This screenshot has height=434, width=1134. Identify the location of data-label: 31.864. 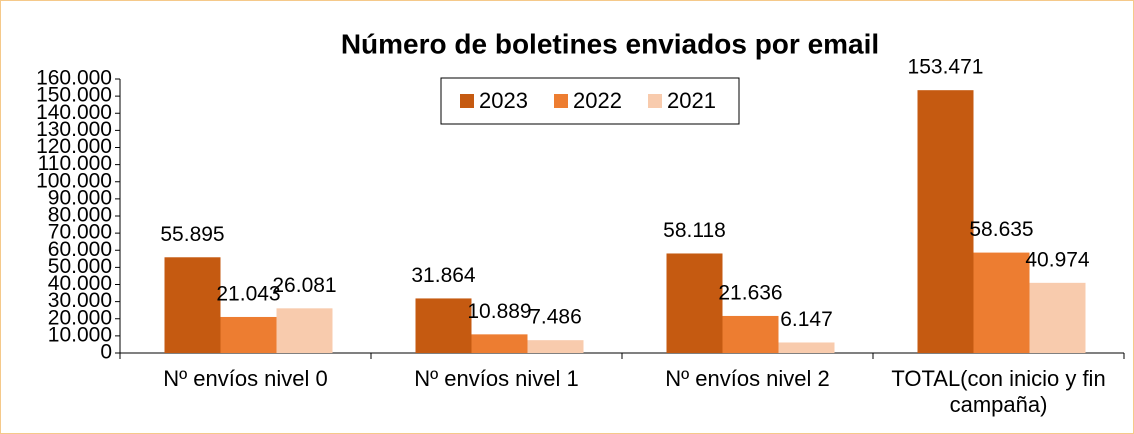
(443, 275).